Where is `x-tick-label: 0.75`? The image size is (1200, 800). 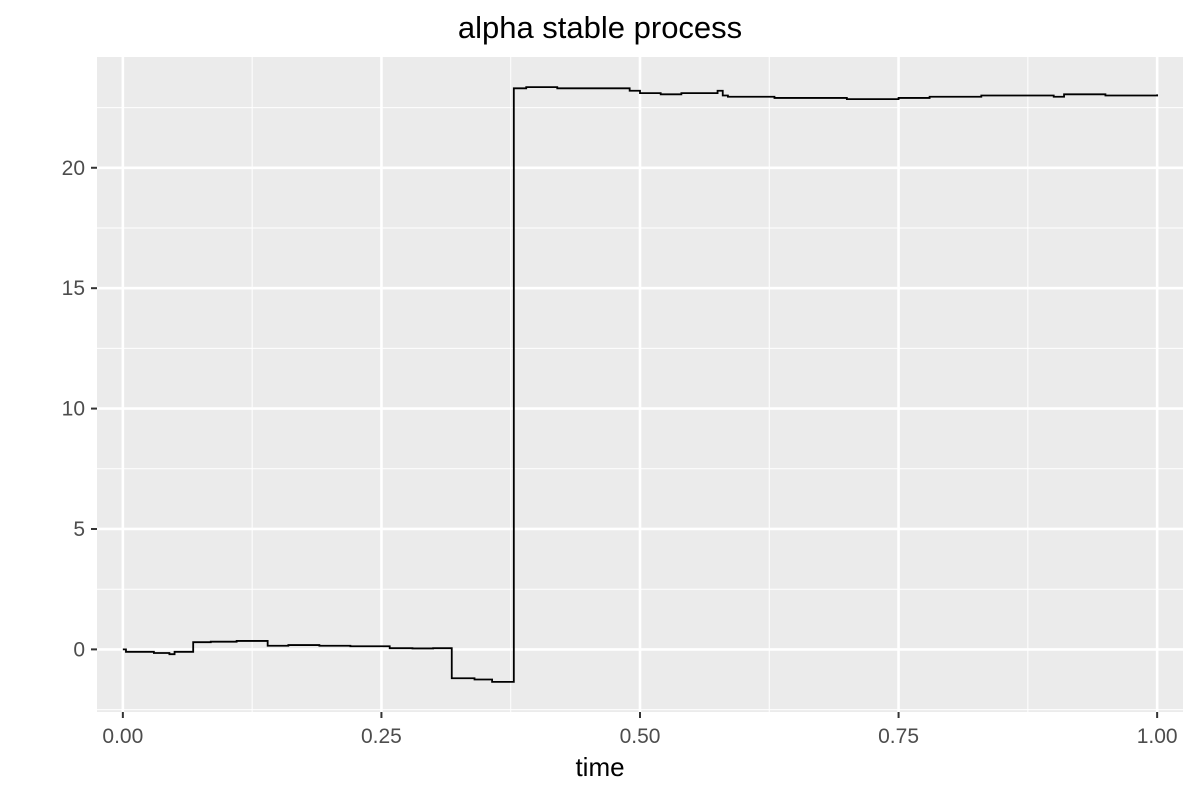
x-tick-label: 0.75 is located at coordinates (898, 736).